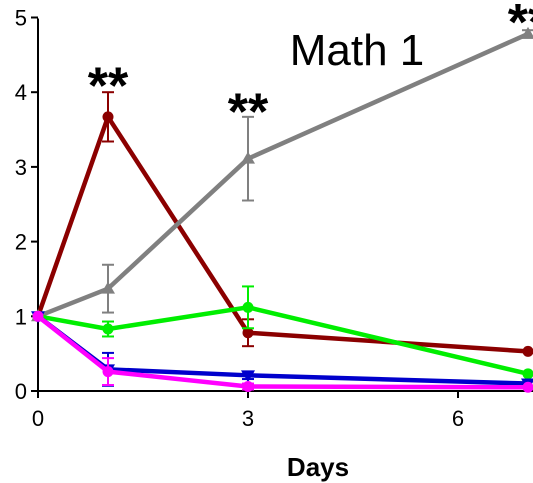 The image size is (533, 483). Describe the element at coordinates (248, 418) in the screenshot. I see `x-tick-label: 3` at that location.